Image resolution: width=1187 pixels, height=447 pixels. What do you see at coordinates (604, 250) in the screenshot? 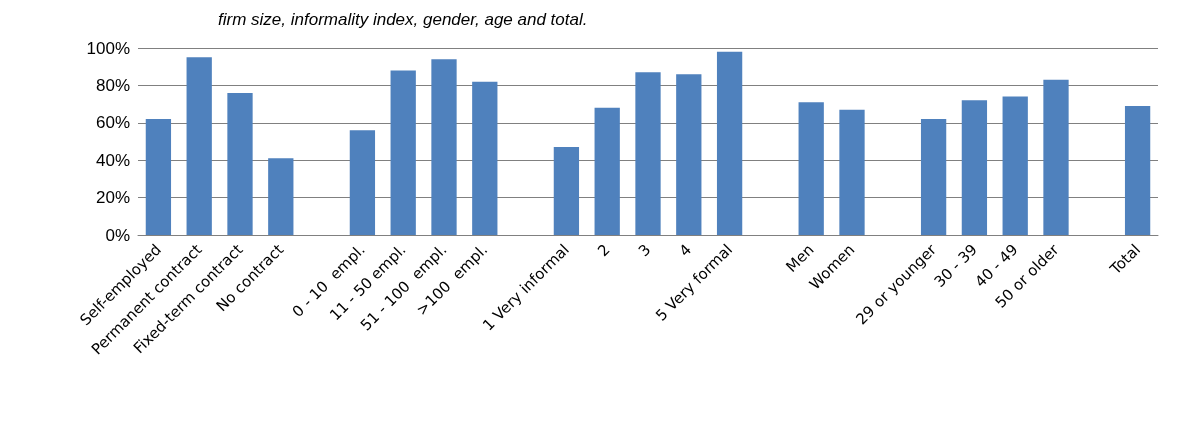
I see `x-tick-label: 2` at bounding box center [604, 250].